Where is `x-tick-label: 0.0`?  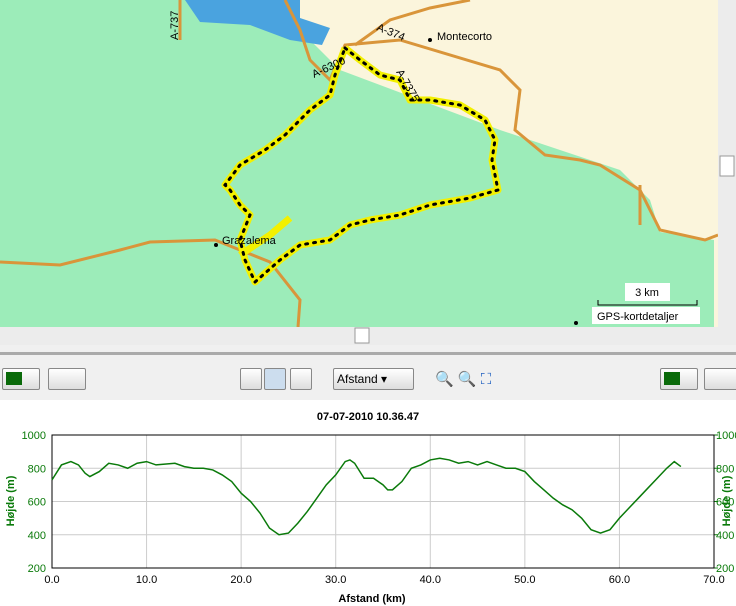 x-tick-label: 0.0 is located at coordinates (51, 580).